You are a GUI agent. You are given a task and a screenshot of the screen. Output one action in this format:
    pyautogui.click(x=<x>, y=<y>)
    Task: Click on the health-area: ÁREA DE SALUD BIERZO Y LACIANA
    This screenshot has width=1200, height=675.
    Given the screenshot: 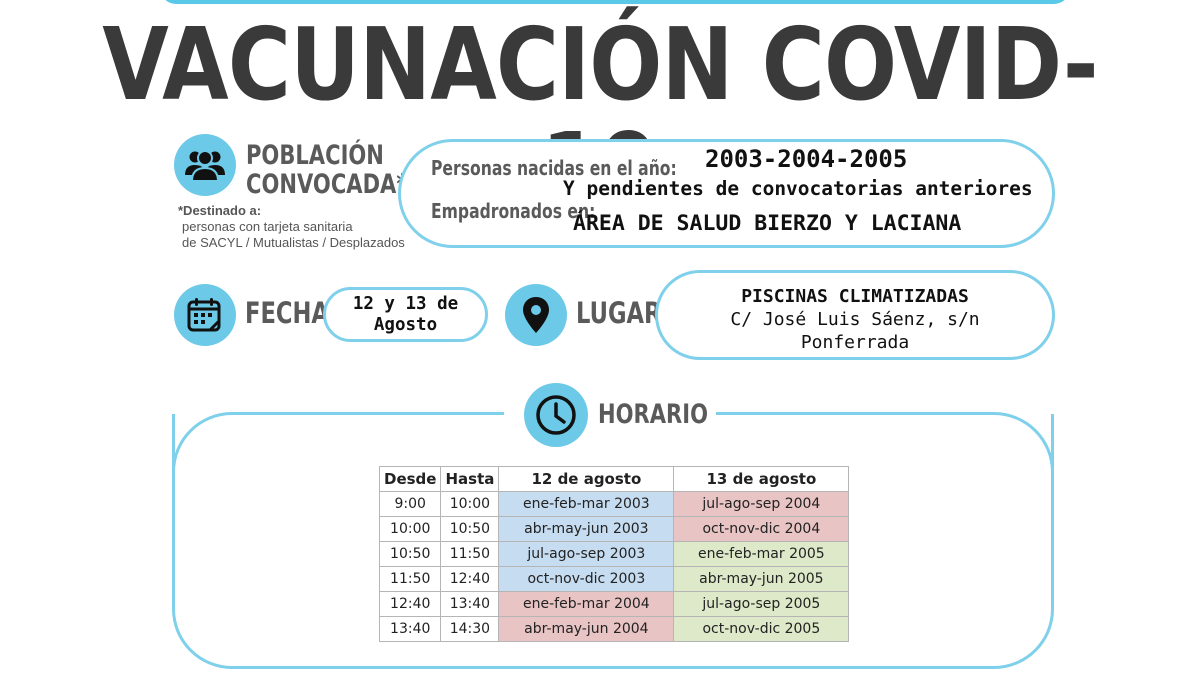 What is the action you would take?
    pyautogui.click(x=767, y=223)
    